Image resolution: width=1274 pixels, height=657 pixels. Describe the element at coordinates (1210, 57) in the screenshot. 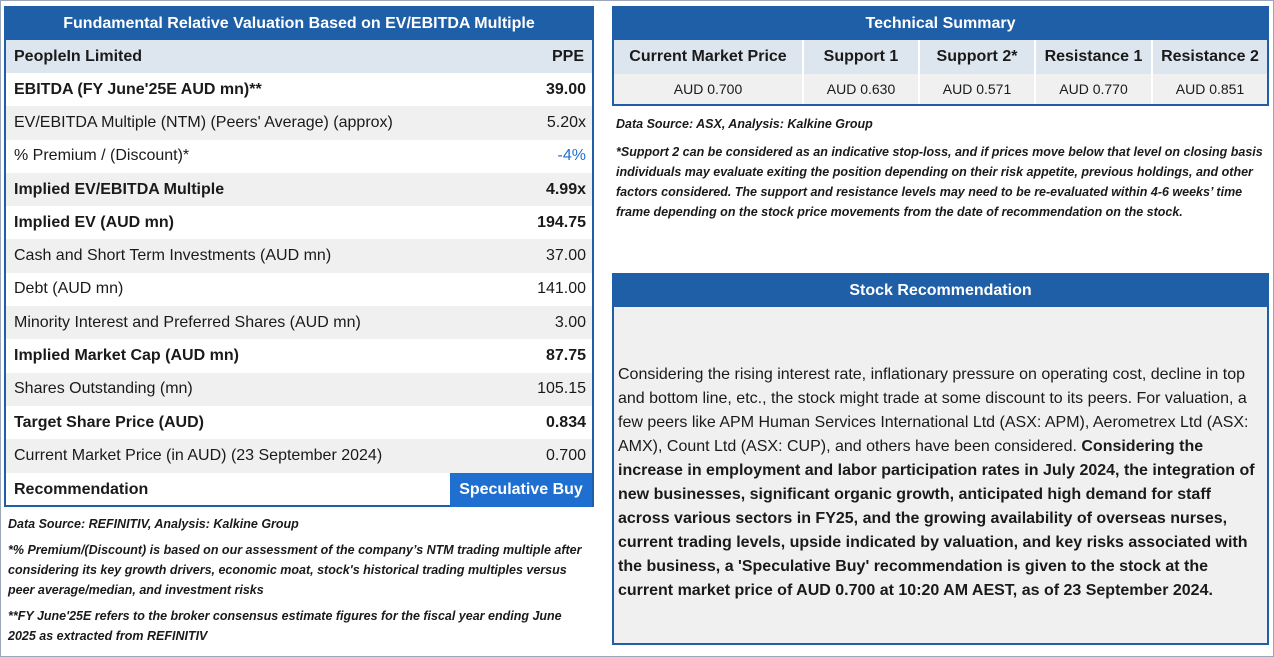

I see `tech-header: Resistance 2` at that location.